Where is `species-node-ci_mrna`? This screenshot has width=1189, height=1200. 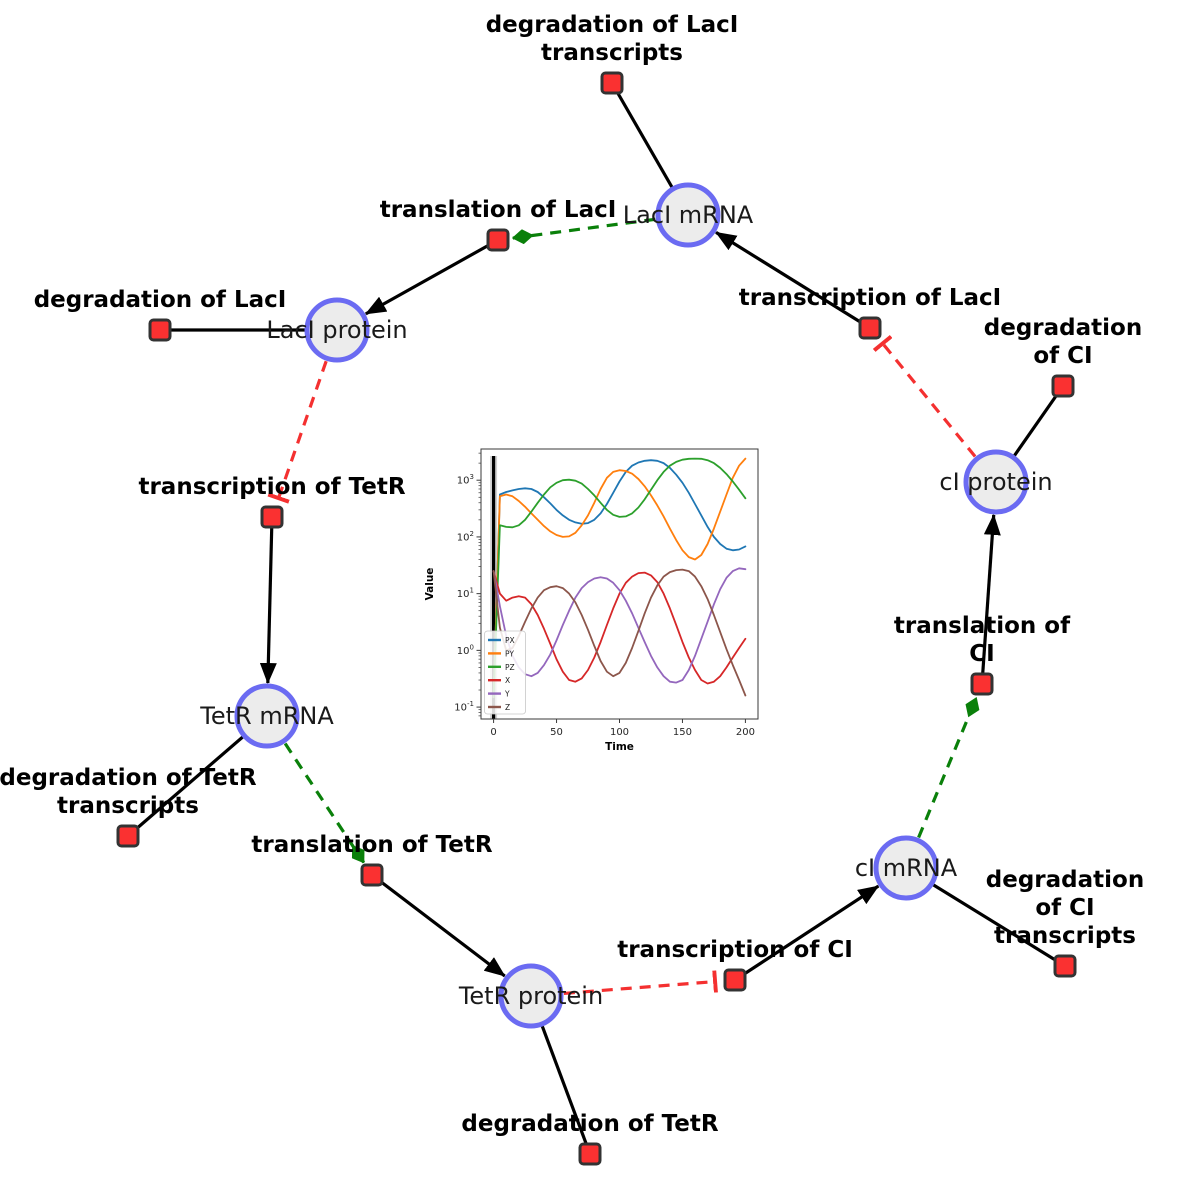 species-node-ci_mrna is located at coordinates (906, 868).